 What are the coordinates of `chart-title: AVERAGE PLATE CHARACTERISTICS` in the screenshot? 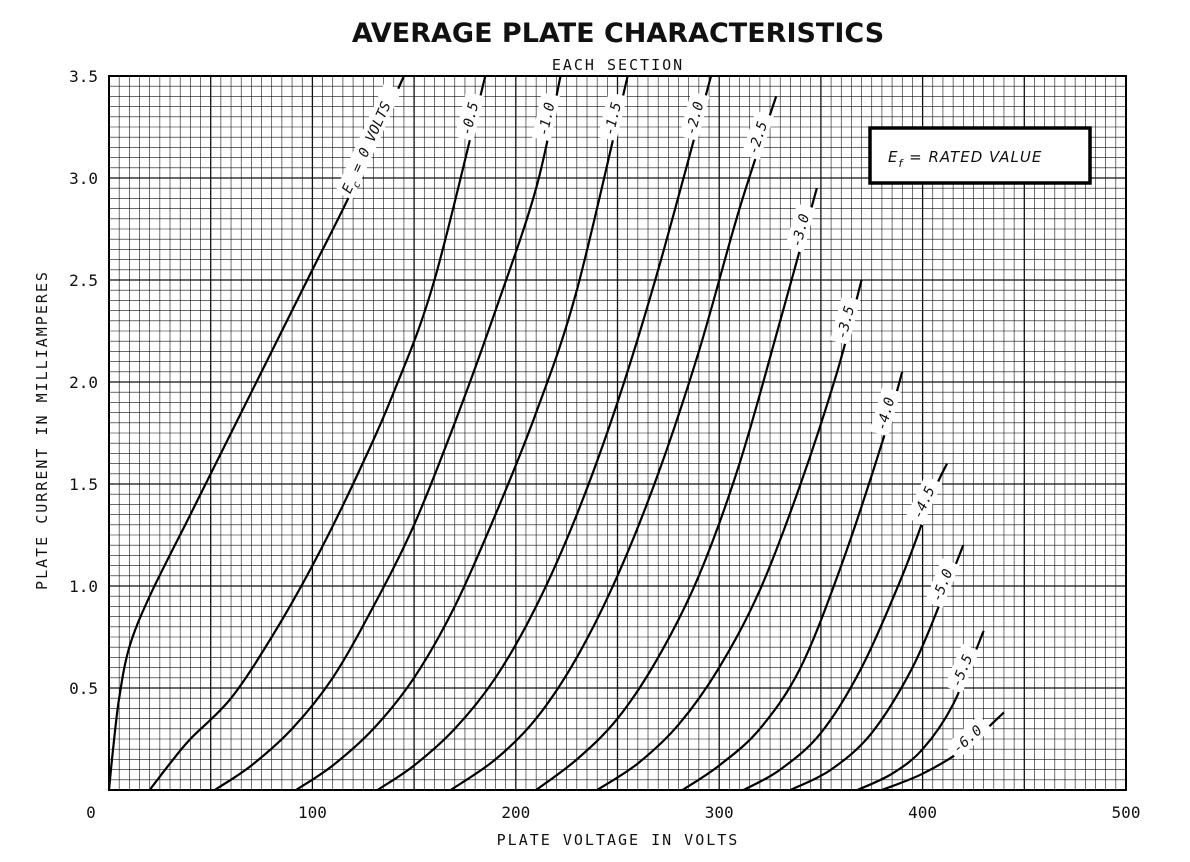 It's located at (618, 33).